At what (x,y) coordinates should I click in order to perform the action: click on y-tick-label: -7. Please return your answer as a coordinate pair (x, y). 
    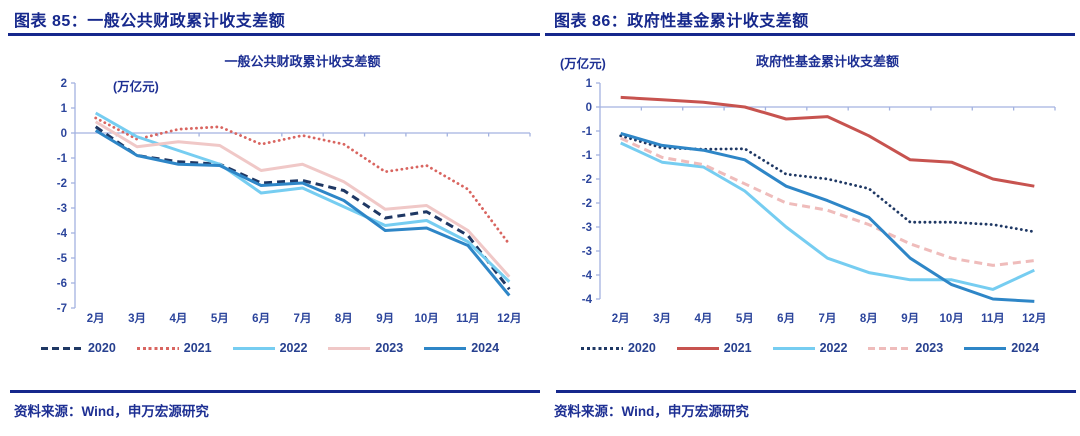
    Looking at the image, I should click on (62, 309).